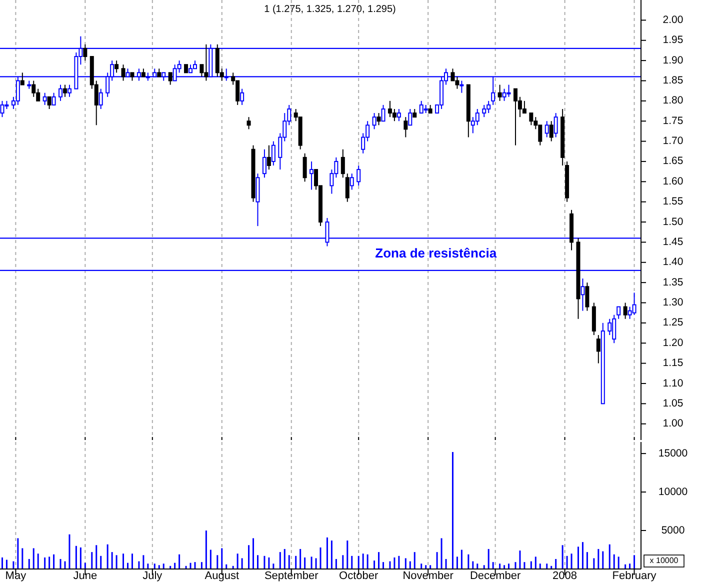  Describe the element at coordinates (673, 342) in the screenshot. I see `y-tick-label: 1.20` at that location.